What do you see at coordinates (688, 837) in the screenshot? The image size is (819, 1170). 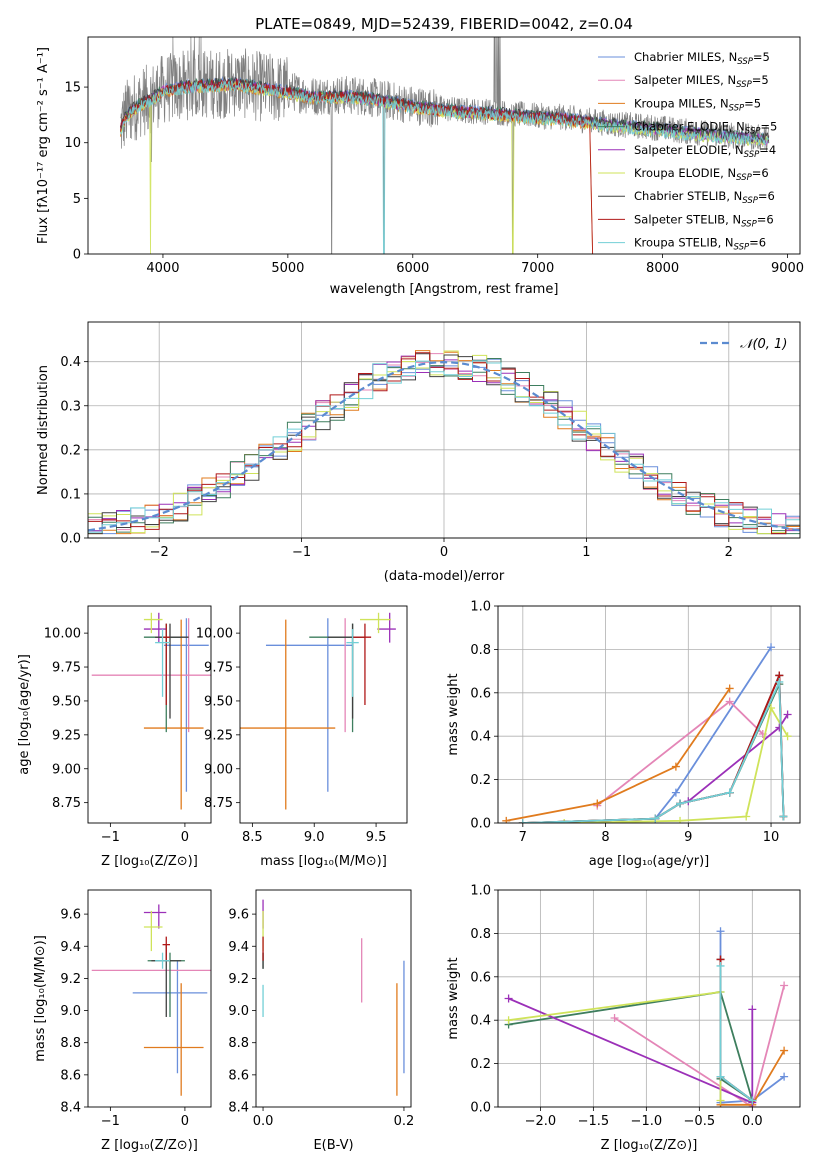 I see `x-tick-label: 9` at bounding box center [688, 837].